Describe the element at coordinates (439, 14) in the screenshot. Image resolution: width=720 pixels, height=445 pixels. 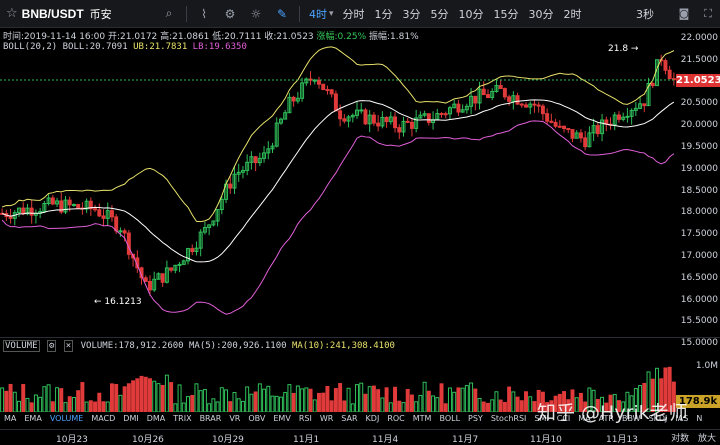
I see `interval-5m: 5分` at that location.